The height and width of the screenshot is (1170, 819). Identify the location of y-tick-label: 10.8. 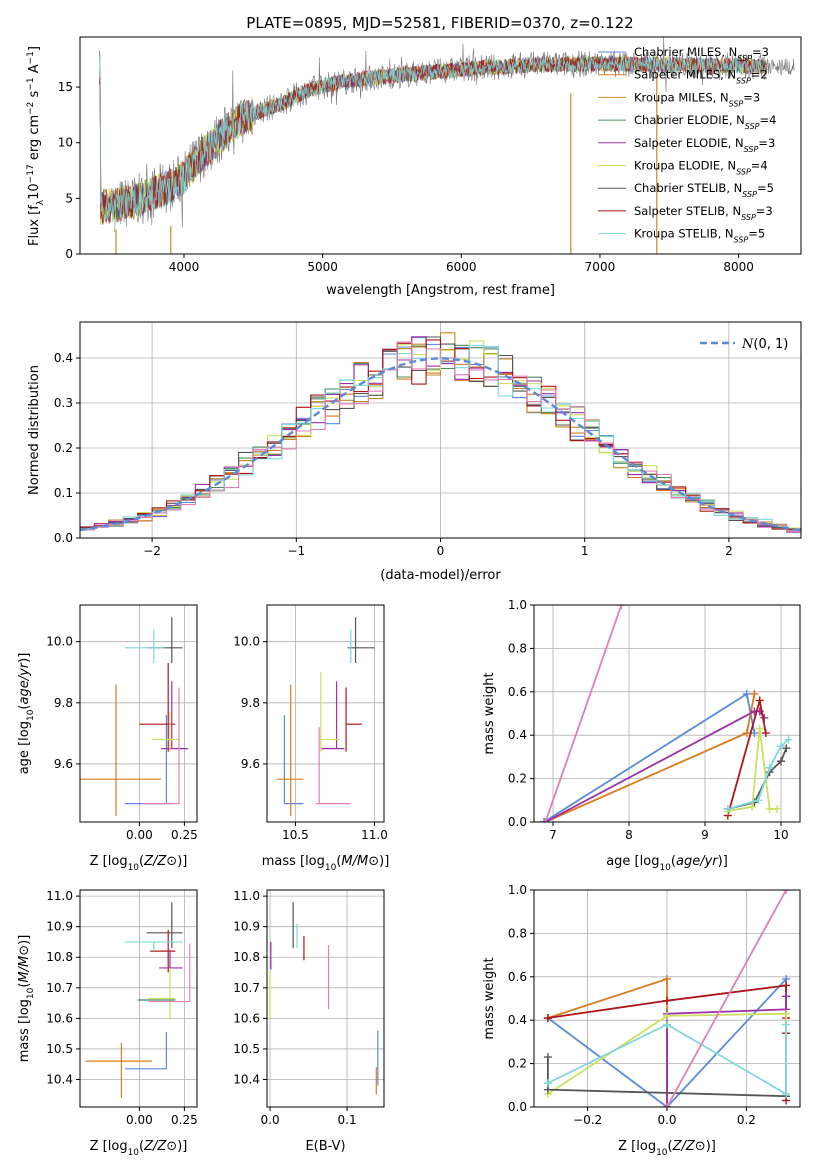
(246, 957).